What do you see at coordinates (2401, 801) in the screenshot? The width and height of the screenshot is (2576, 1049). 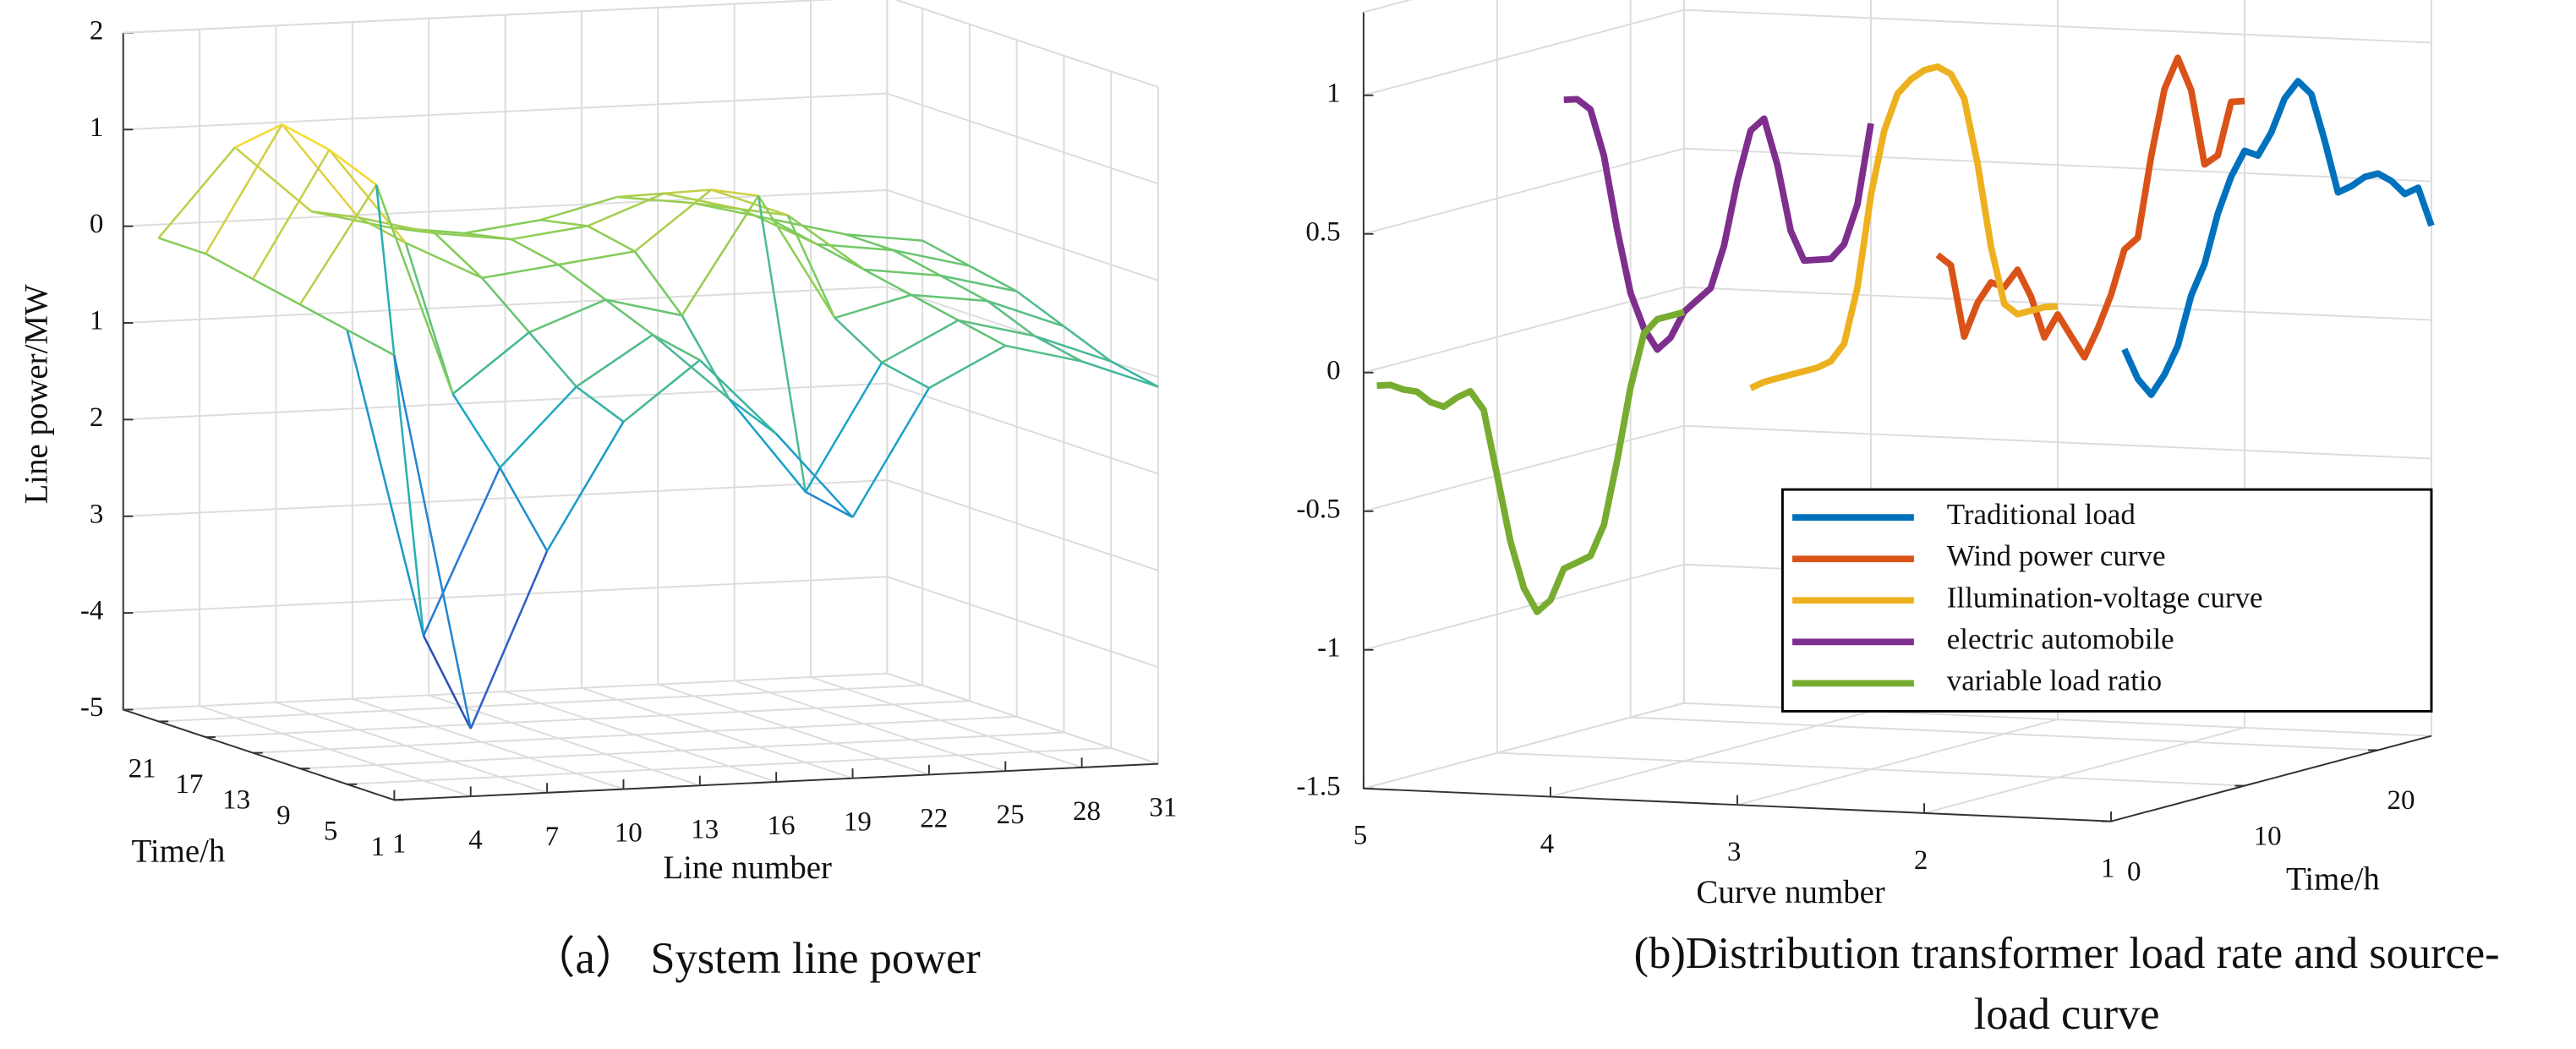 I see `y-tick-label: 20` at bounding box center [2401, 801].